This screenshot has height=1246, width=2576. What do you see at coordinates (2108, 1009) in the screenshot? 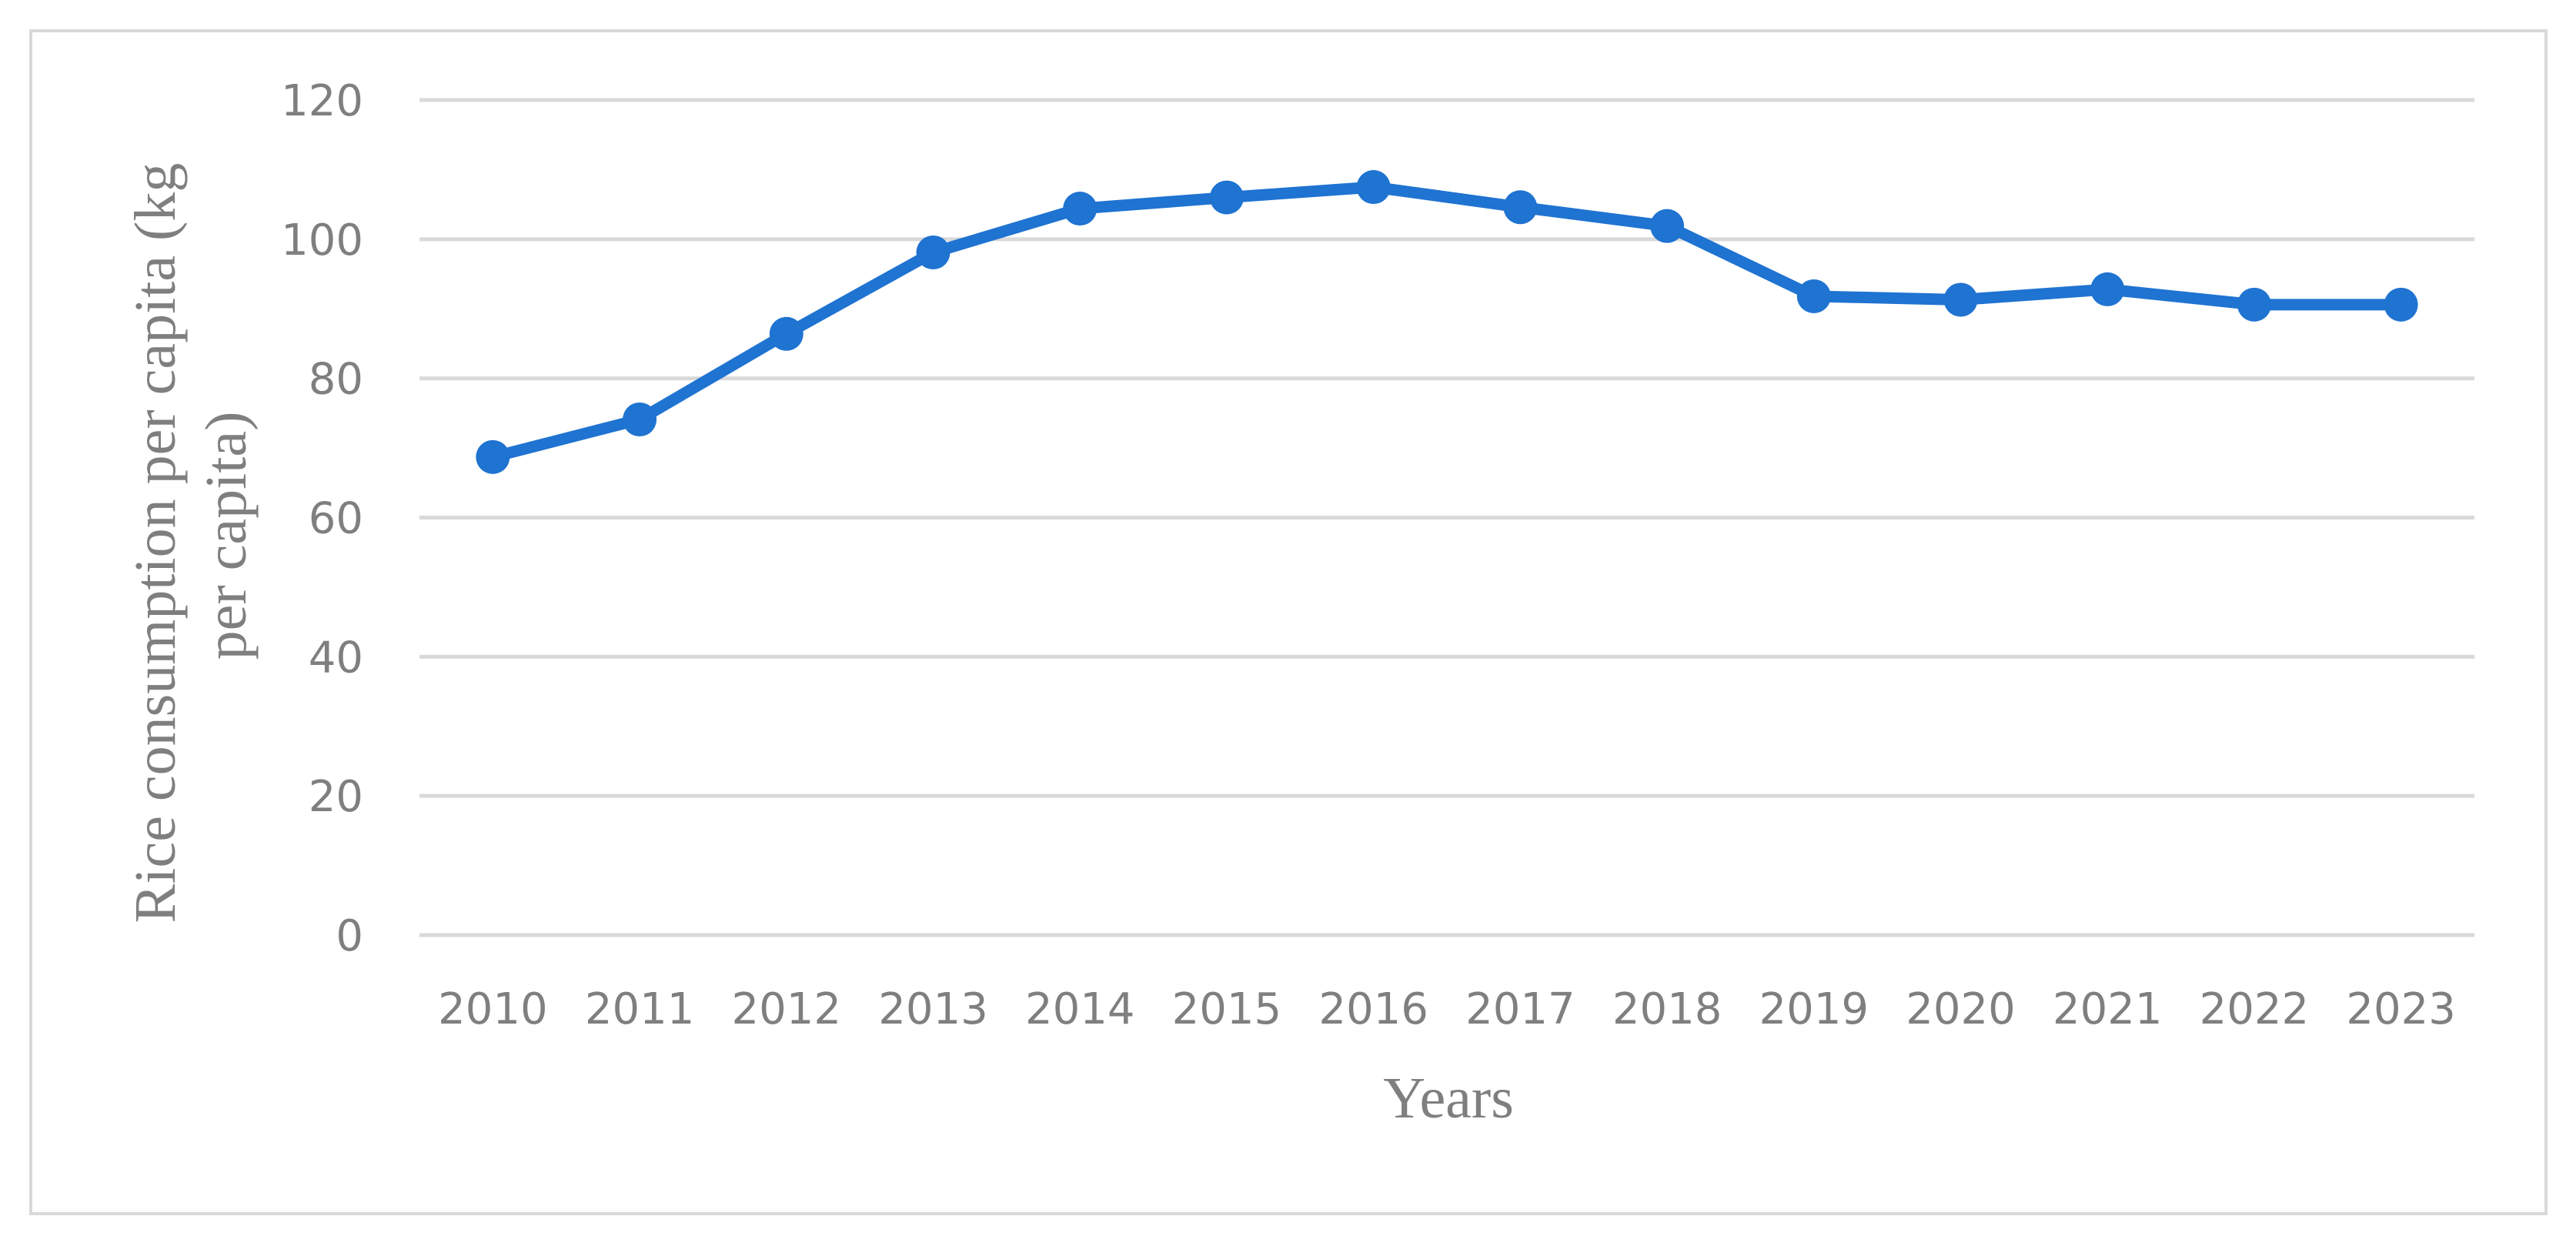
I see `x-tick-label: 2021` at bounding box center [2108, 1009].